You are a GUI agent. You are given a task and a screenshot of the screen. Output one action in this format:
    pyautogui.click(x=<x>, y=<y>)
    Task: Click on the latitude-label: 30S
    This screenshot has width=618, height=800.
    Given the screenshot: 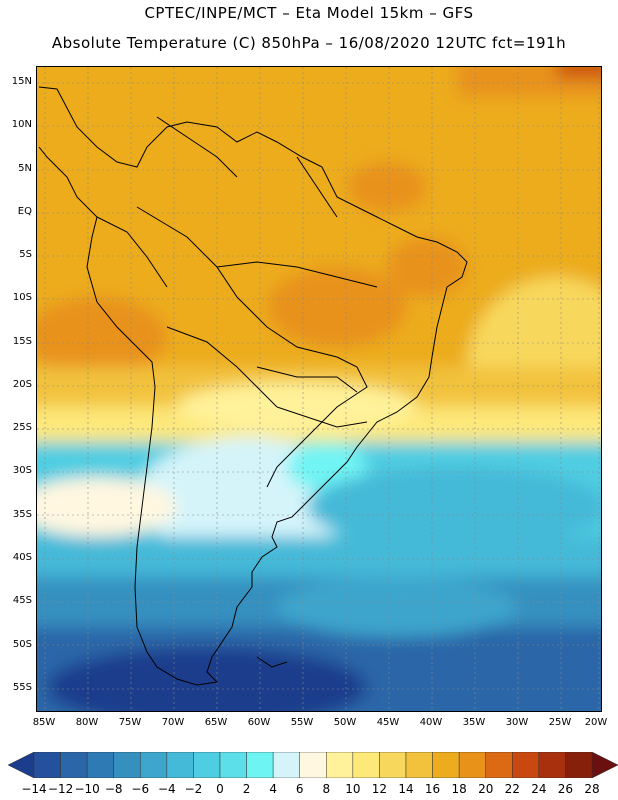 What is the action you would take?
    pyautogui.click(x=22, y=470)
    